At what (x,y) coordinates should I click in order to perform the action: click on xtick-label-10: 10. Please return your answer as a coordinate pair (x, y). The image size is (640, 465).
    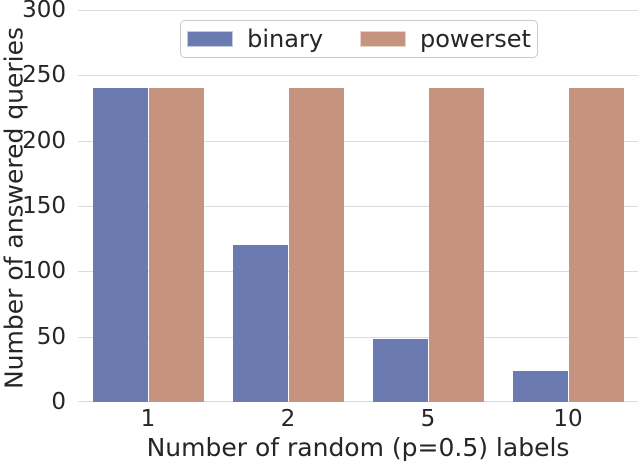
    Looking at the image, I should click on (568, 419).